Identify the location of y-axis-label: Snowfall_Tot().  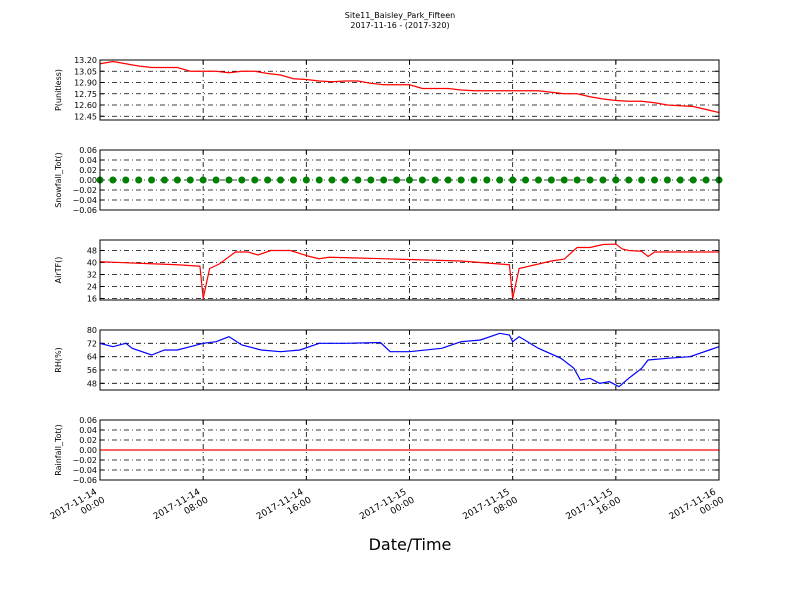
(58, 180).